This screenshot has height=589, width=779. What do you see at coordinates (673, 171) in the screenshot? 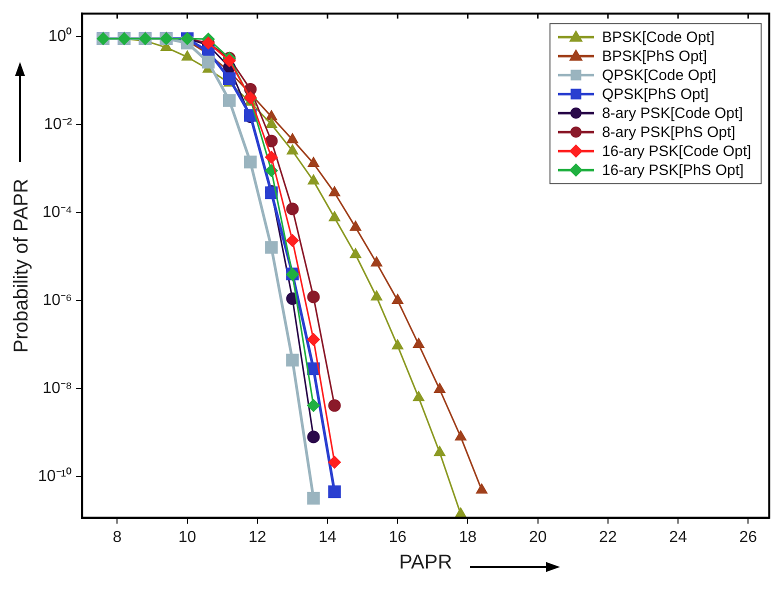
I see `legend-label: 16-ary PSK[PhS Opt]` at bounding box center [673, 171].